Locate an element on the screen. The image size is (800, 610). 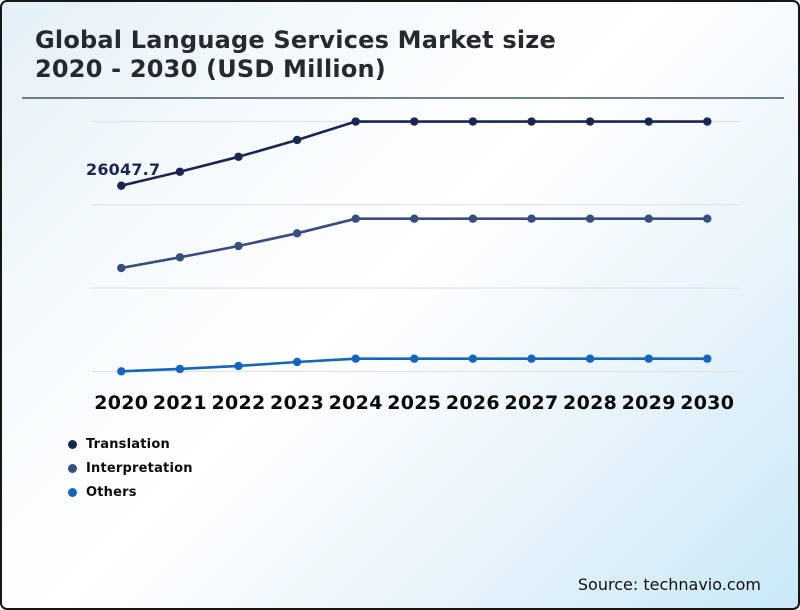
point-interpretation-2022 is located at coordinates (238, 246).